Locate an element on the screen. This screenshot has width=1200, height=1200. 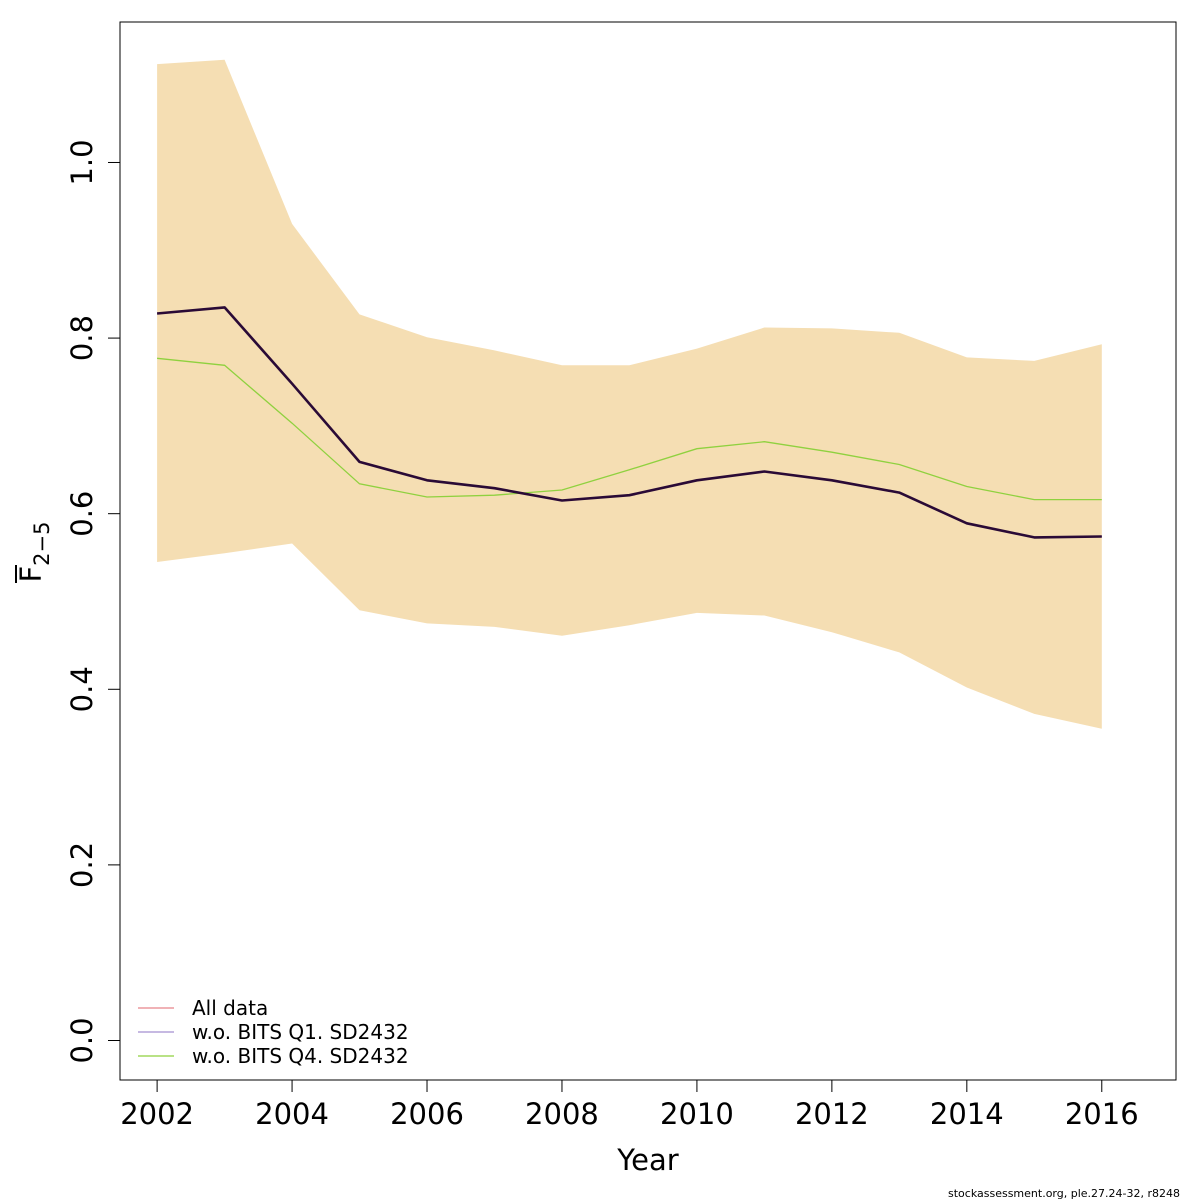
y-tick-label: 0.2 is located at coordinates (82, 865).